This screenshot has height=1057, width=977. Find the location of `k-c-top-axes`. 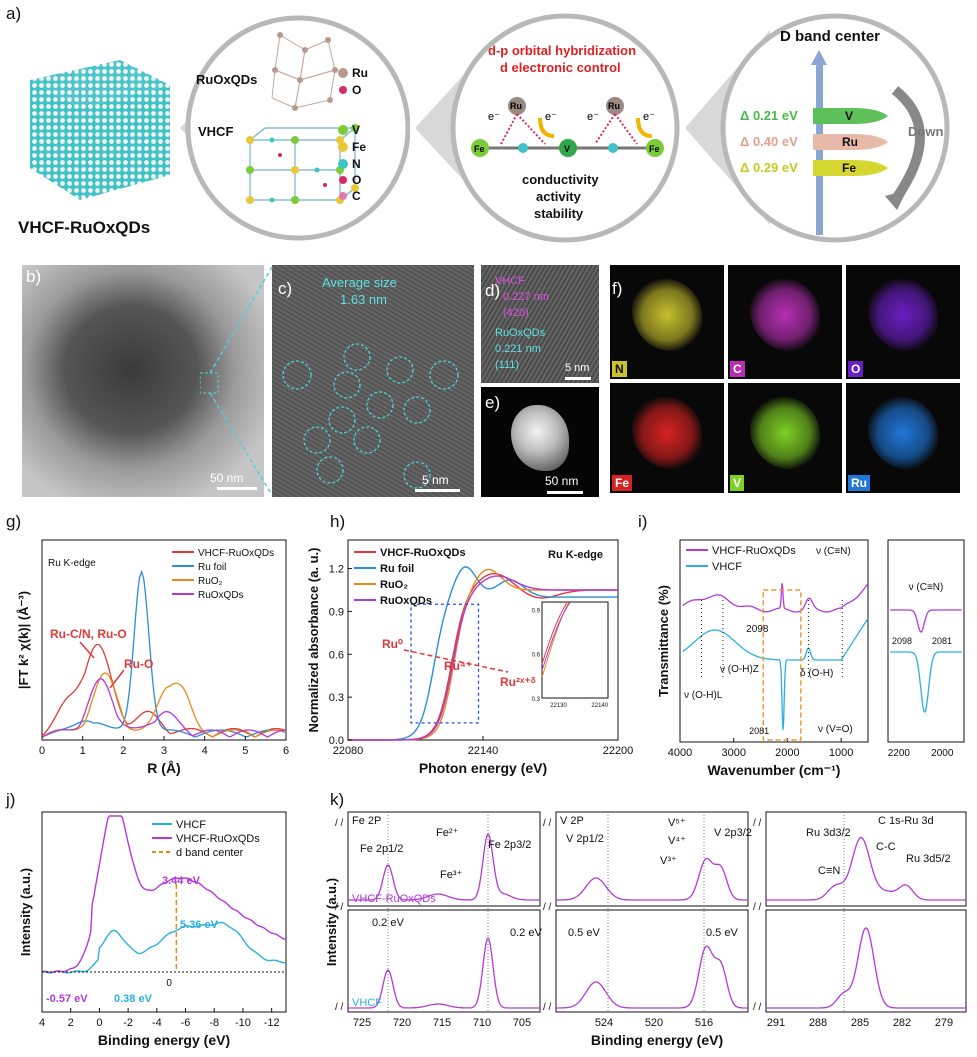

k-c-top-axes is located at coordinates (866, 859).